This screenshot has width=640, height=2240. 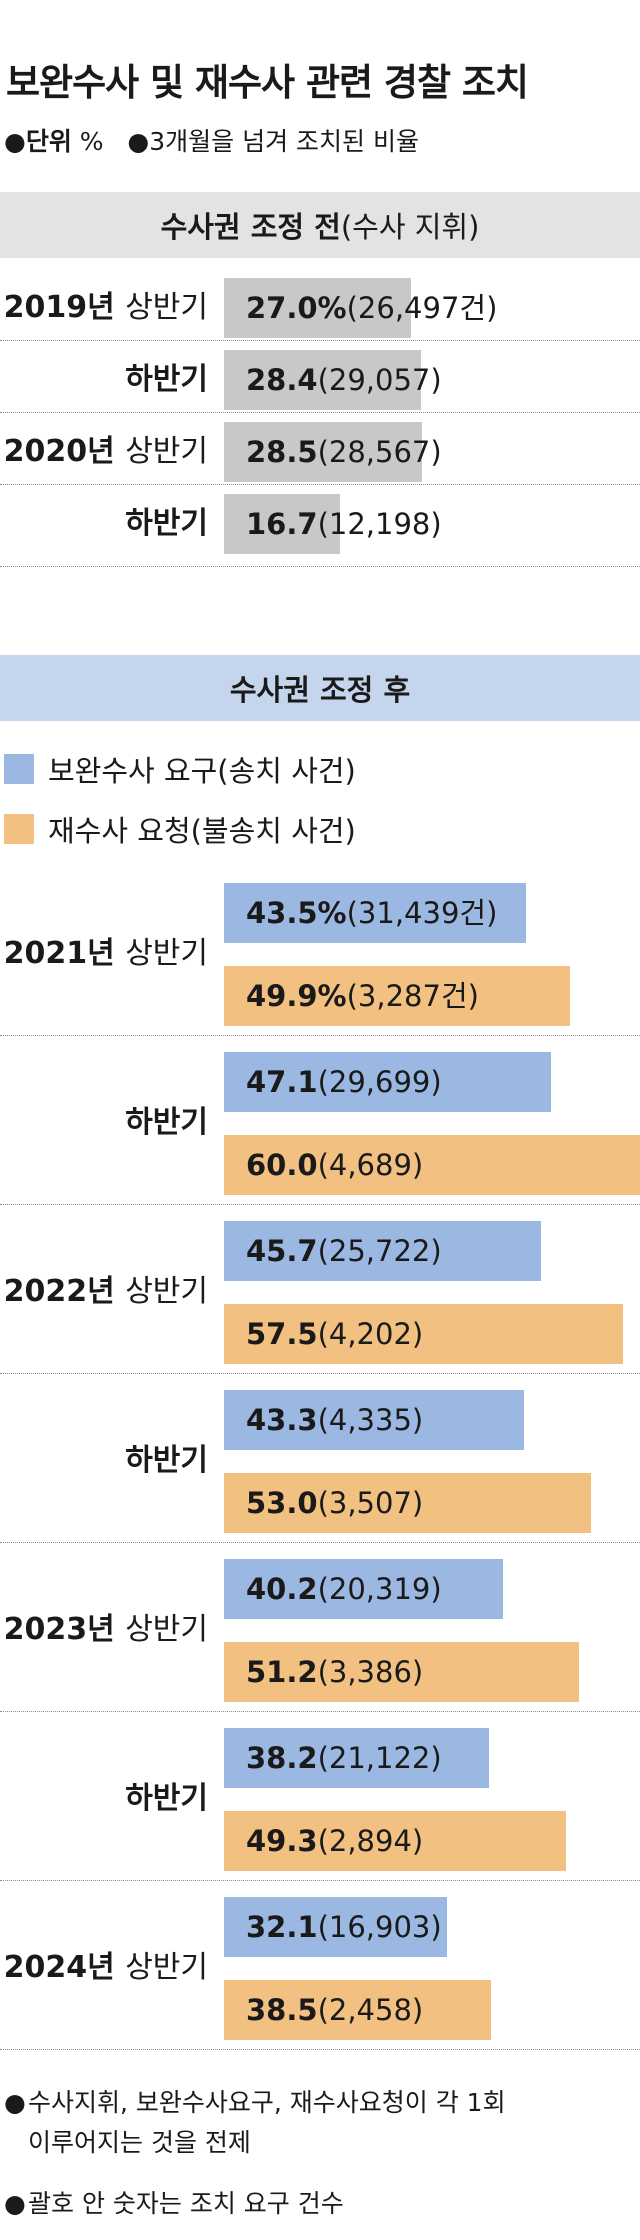 I want to click on after-5-half: 하반기, so click(x=166, y=1798).